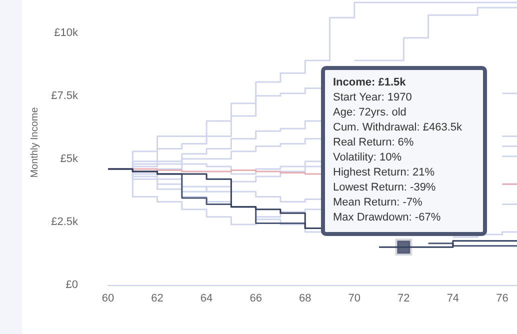 The height and width of the screenshot is (334, 517). I want to click on annotation: Cum. Withdrawal: £463.5k, so click(397, 128).